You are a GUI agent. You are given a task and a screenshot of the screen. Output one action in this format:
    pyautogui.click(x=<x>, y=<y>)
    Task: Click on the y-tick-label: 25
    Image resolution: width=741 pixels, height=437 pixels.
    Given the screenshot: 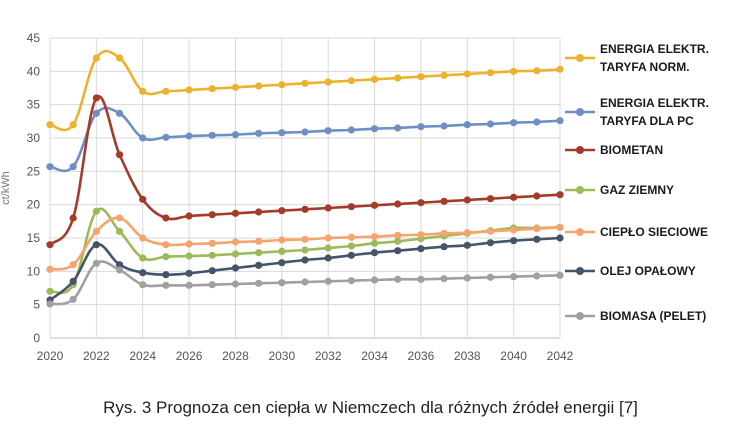 What is the action you would take?
    pyautogui.click(x=34, y=171)
    